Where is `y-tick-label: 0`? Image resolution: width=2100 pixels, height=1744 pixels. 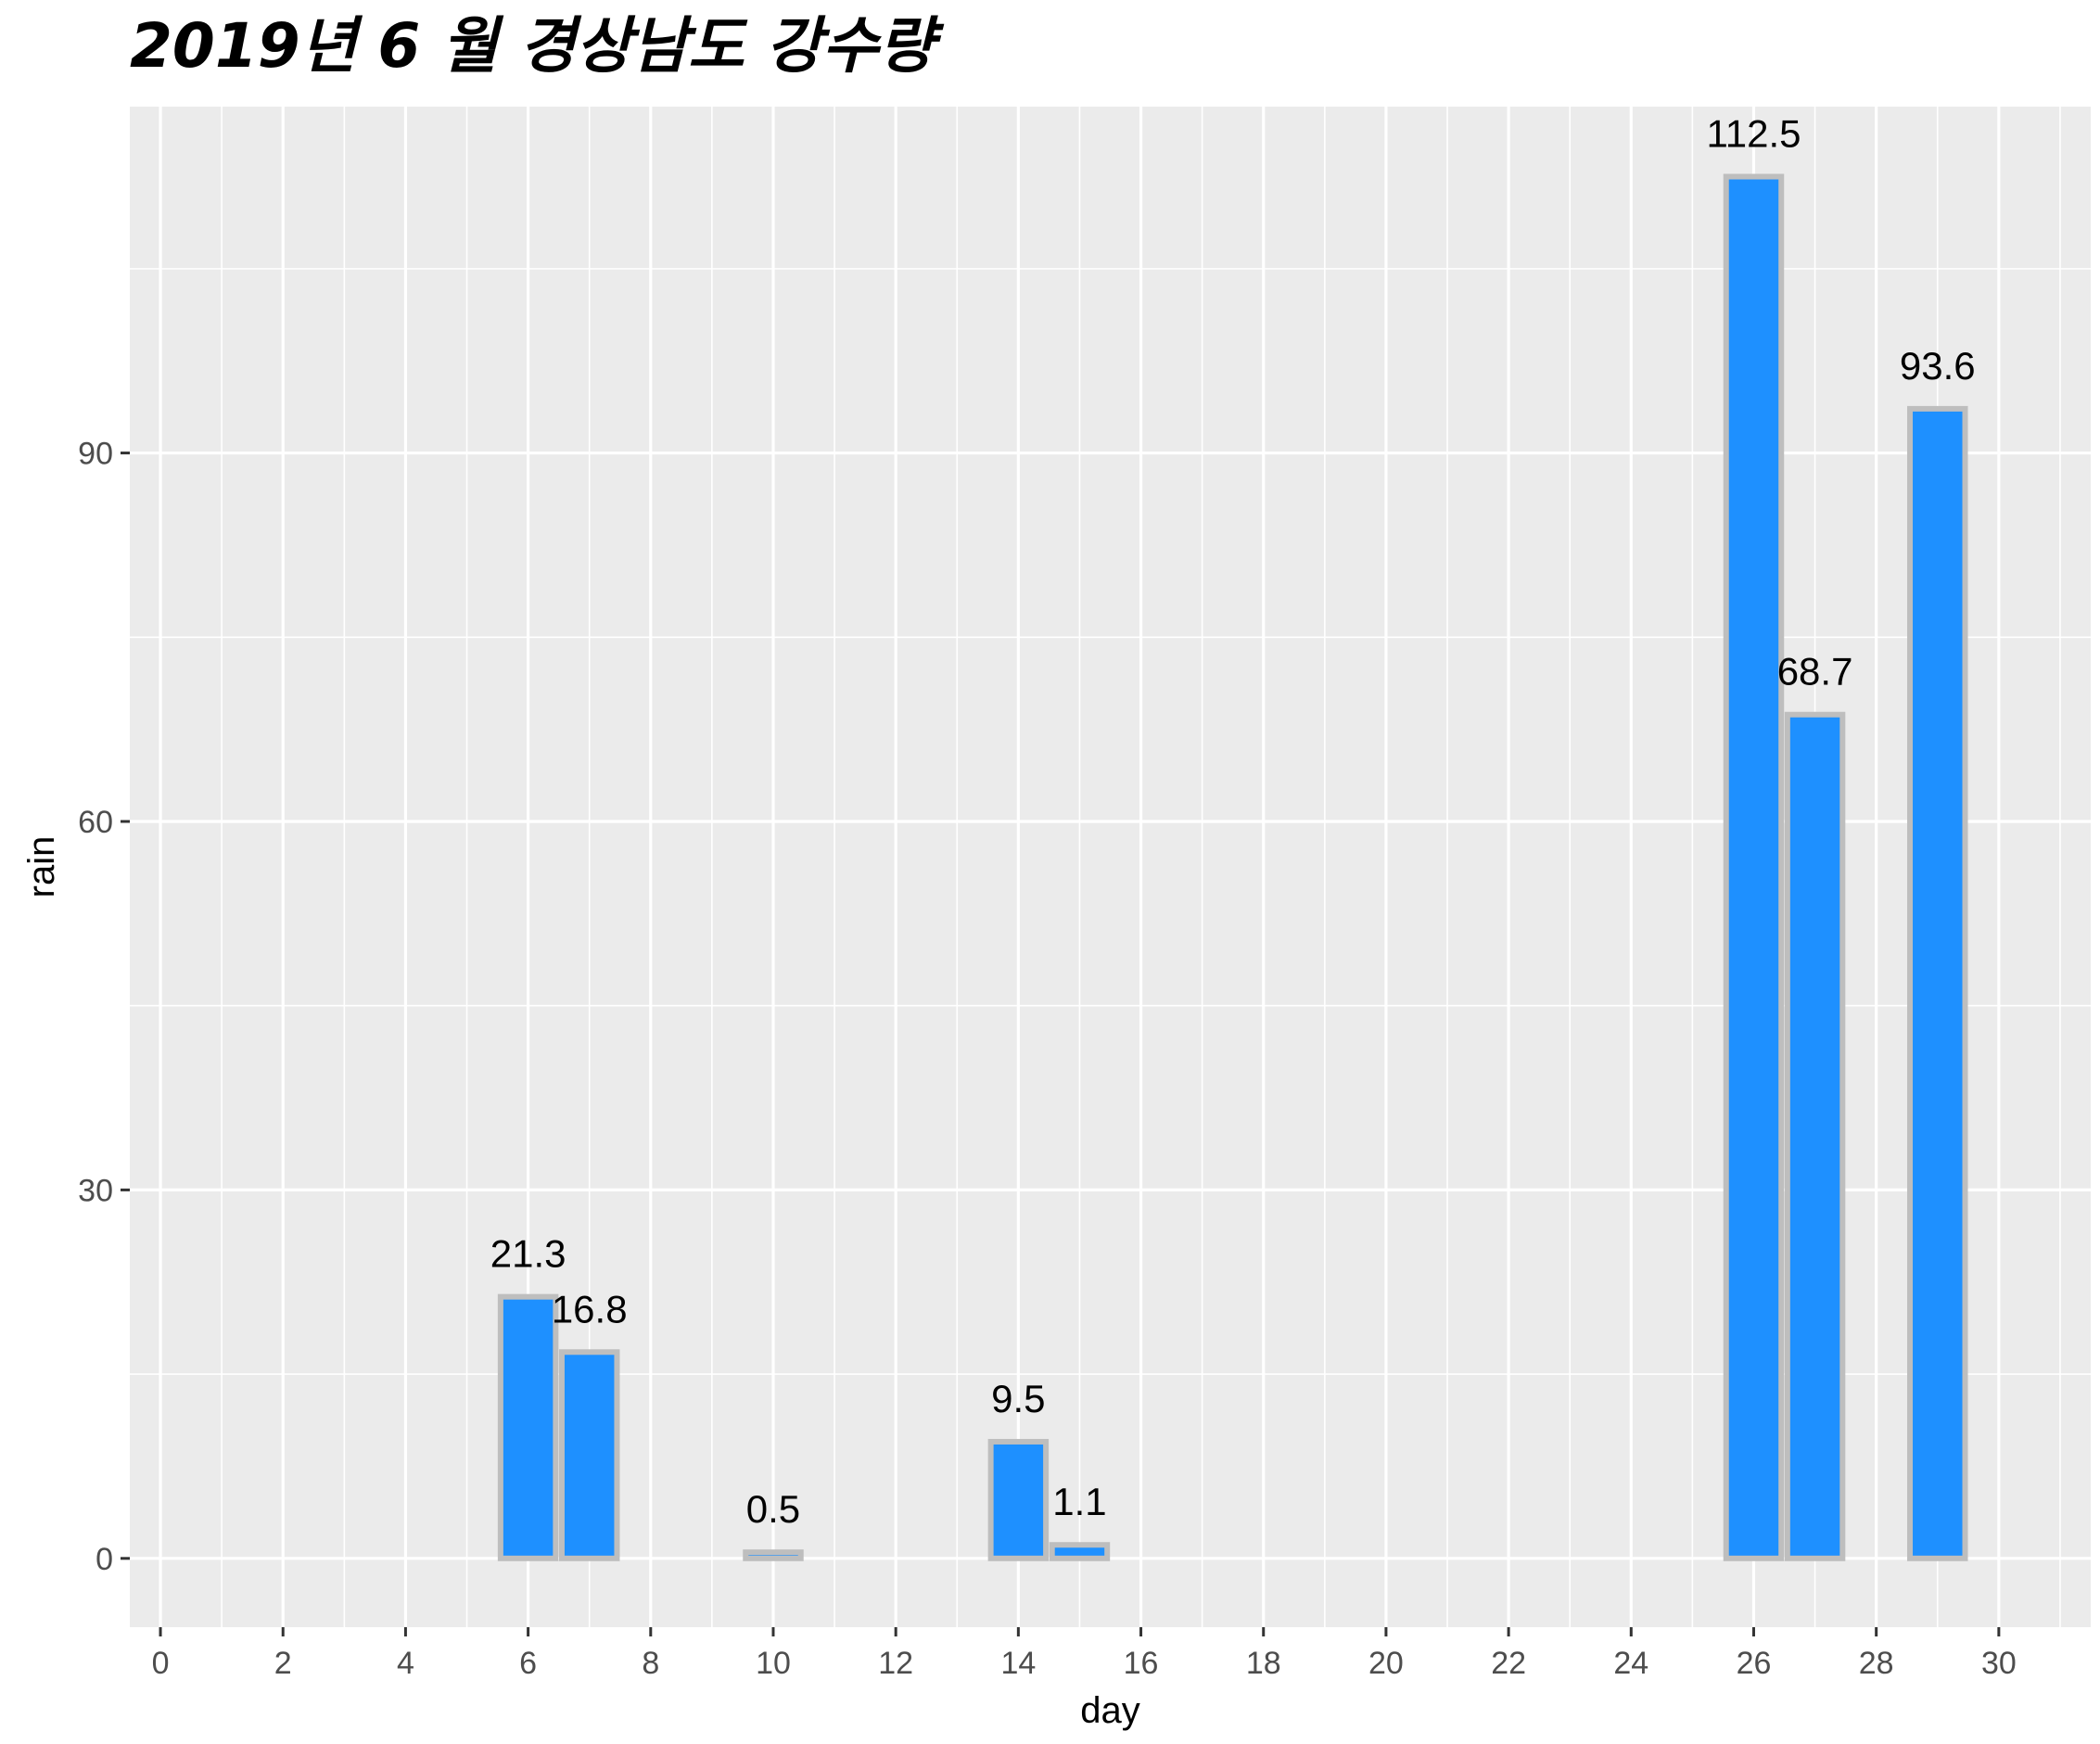
y-tick-label: 0 is located at coordinates (104, 1559).